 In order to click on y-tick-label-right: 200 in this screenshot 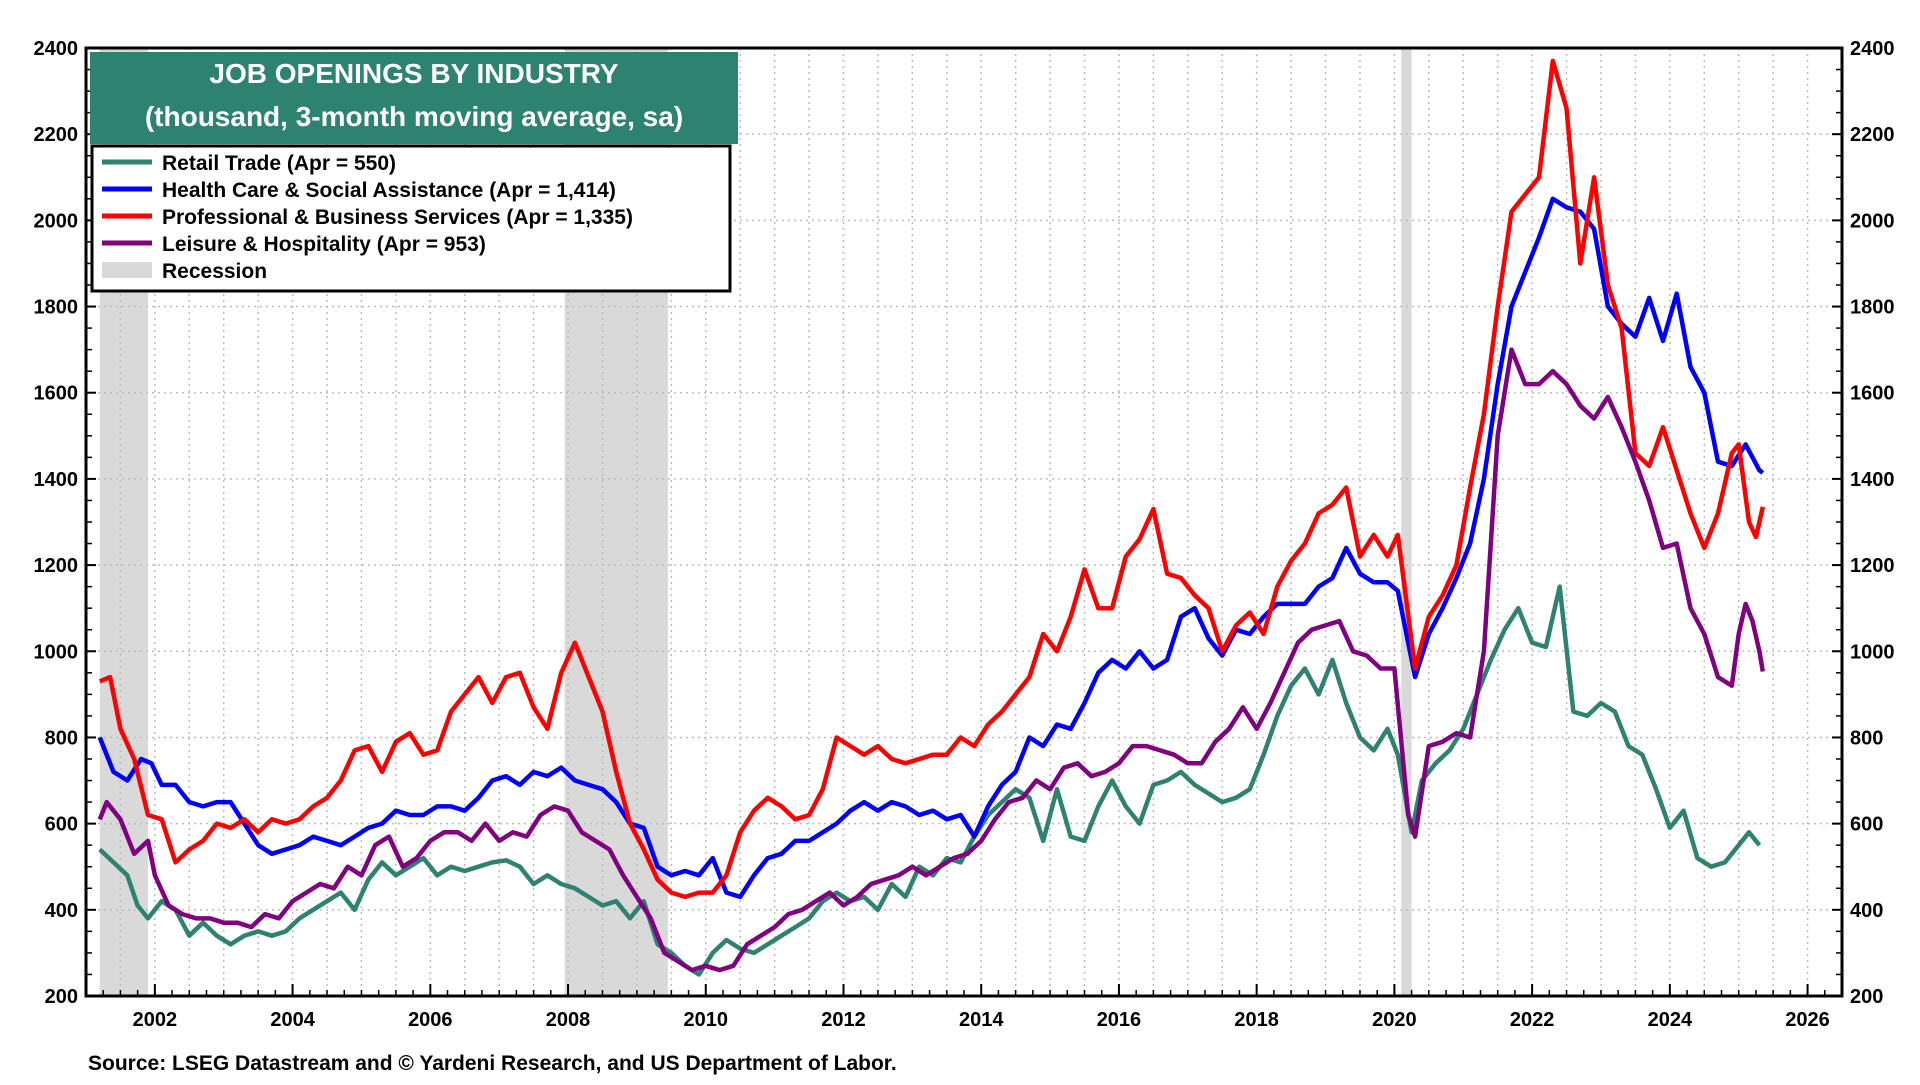, I will do `click(1866, 997)`.